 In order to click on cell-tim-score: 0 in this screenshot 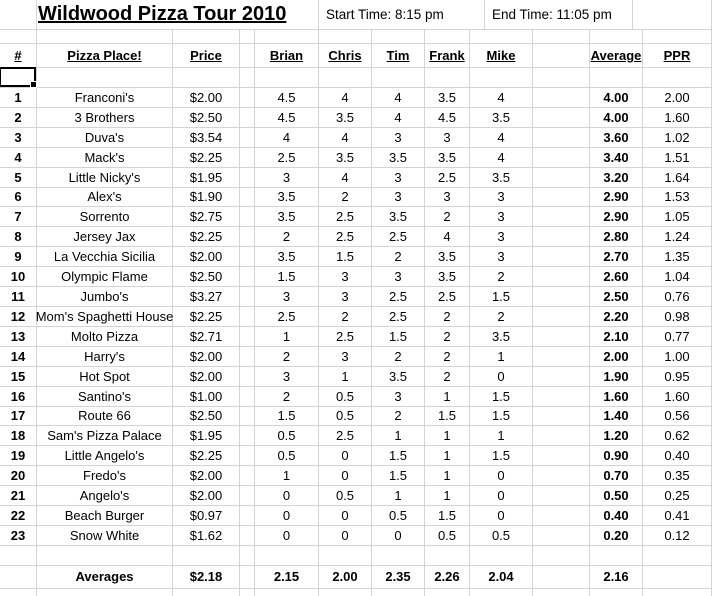, I will do `click(398, 535)`.